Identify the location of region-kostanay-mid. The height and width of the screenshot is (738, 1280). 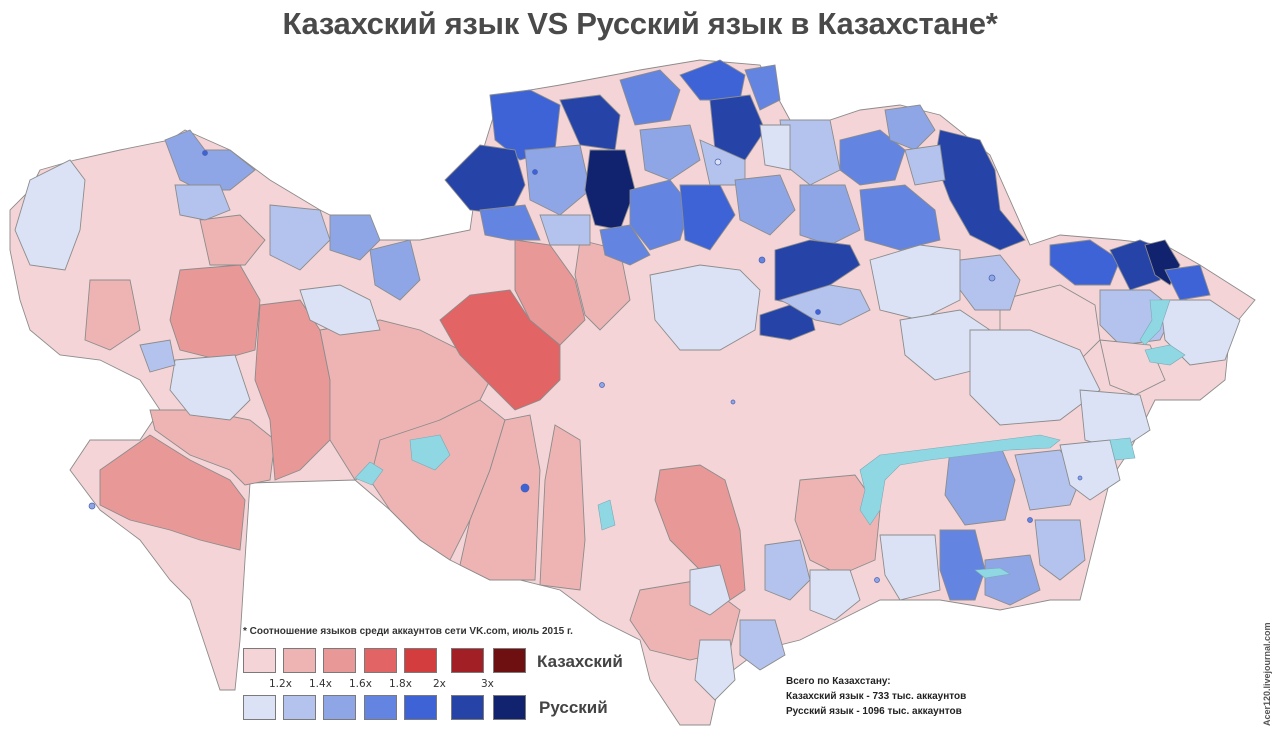
(550, 292).